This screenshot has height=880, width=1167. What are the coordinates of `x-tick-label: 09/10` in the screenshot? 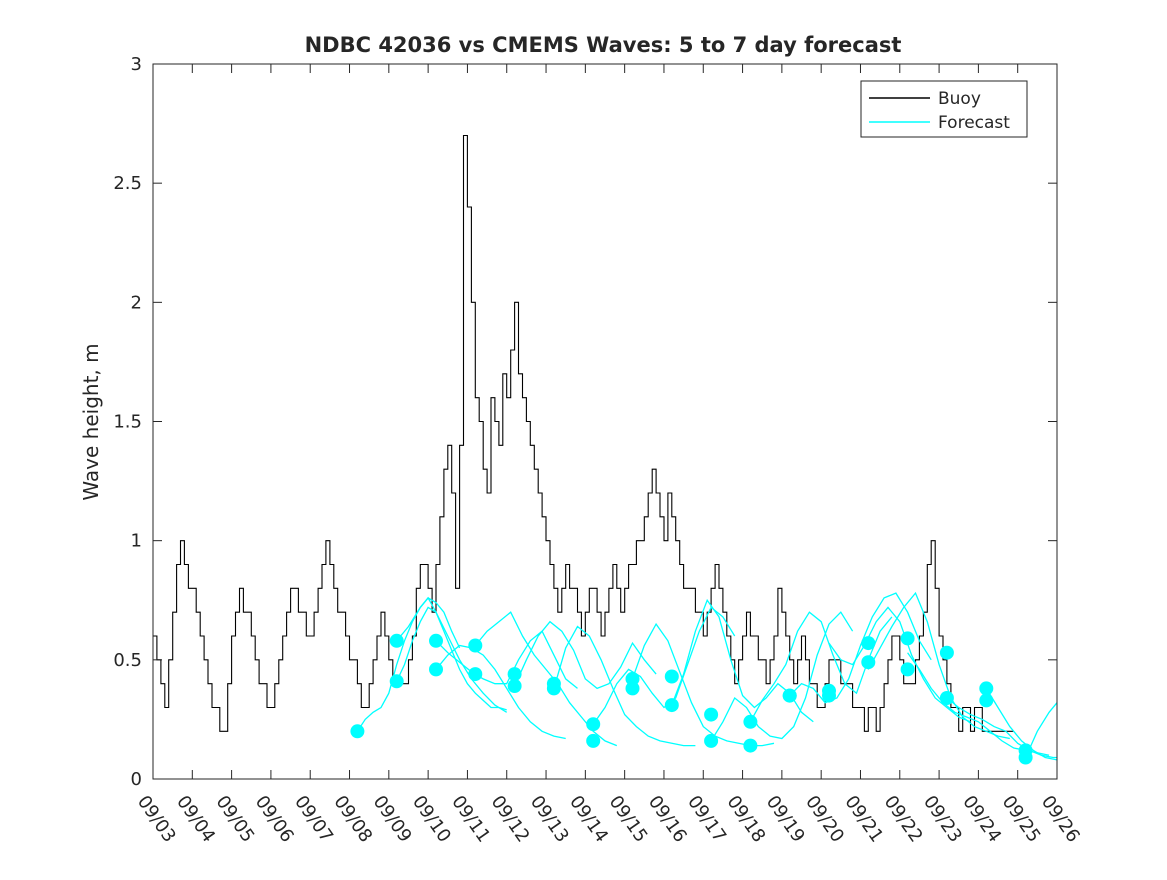 It's located at (431, 819).